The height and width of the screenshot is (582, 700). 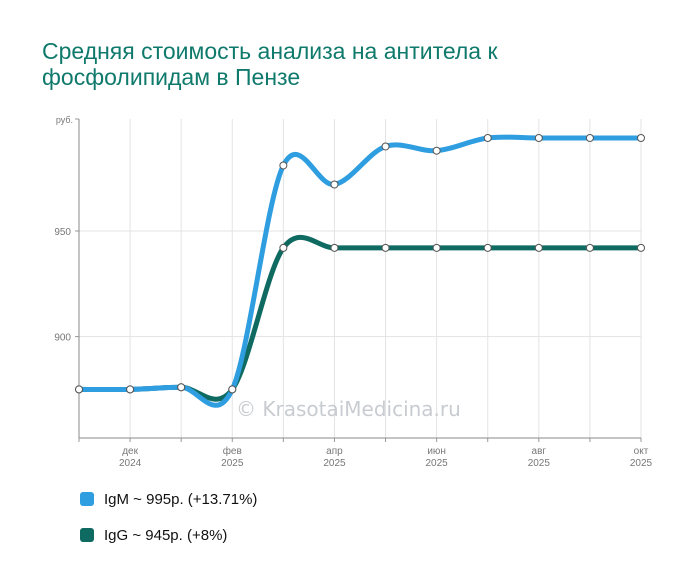 I want to click on x-tick-label-year: 2024, so click(x=130, y=463).